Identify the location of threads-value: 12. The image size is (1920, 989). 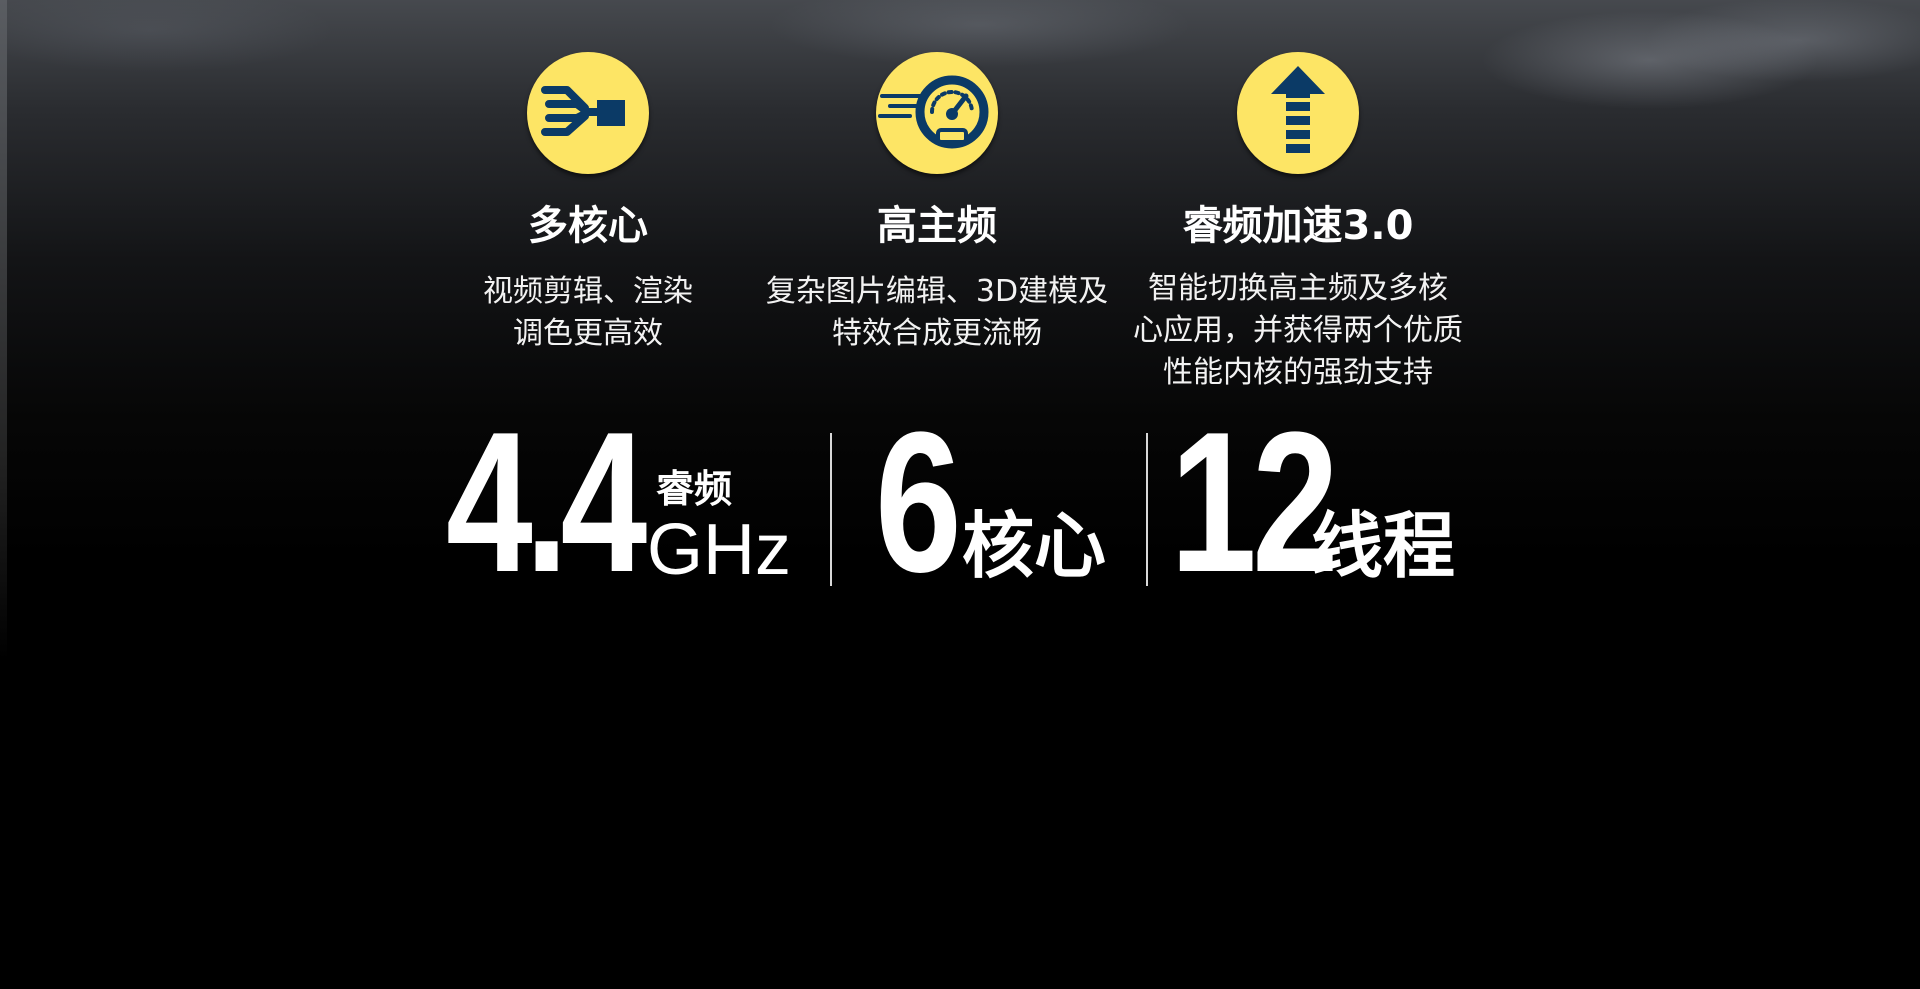
(1254, 502).